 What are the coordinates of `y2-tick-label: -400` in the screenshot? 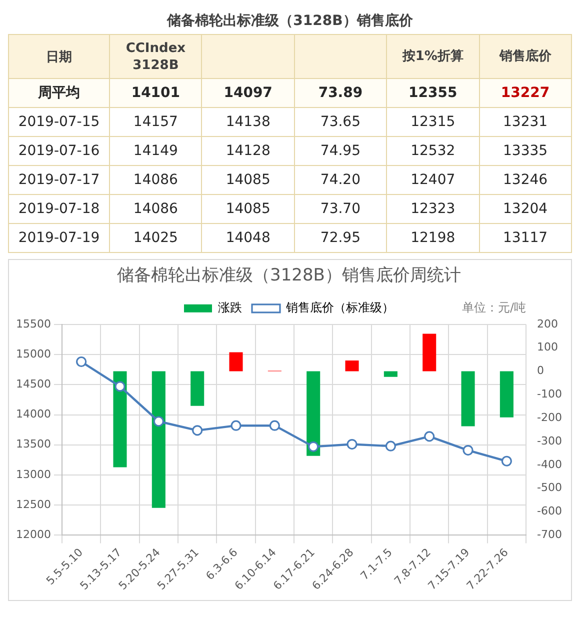 It's located at (549, 464).